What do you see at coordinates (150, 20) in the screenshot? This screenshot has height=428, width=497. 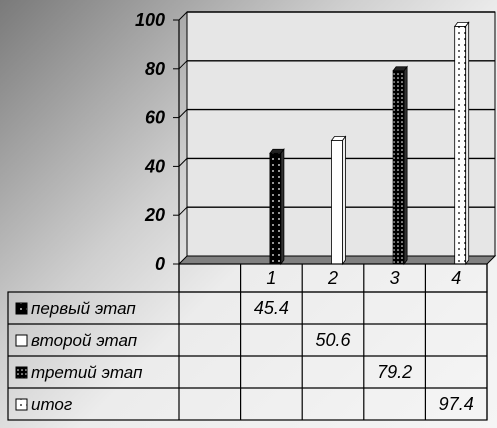 I see `y-tick-label: 100` at bounding box center [150, 20].